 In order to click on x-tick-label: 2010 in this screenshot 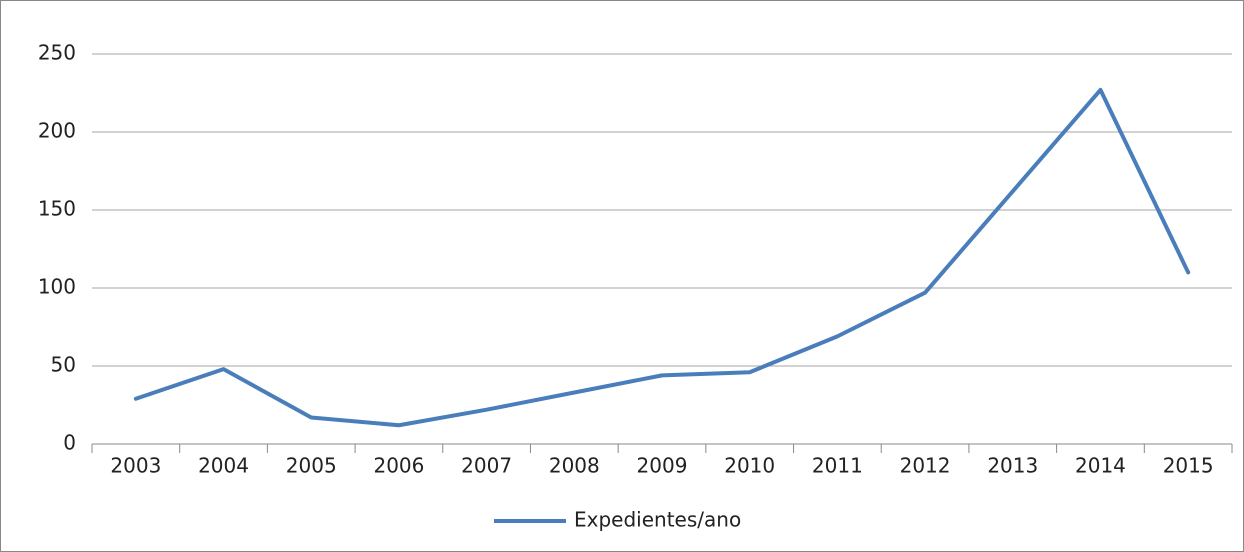, I will do `click(749, 466)`.